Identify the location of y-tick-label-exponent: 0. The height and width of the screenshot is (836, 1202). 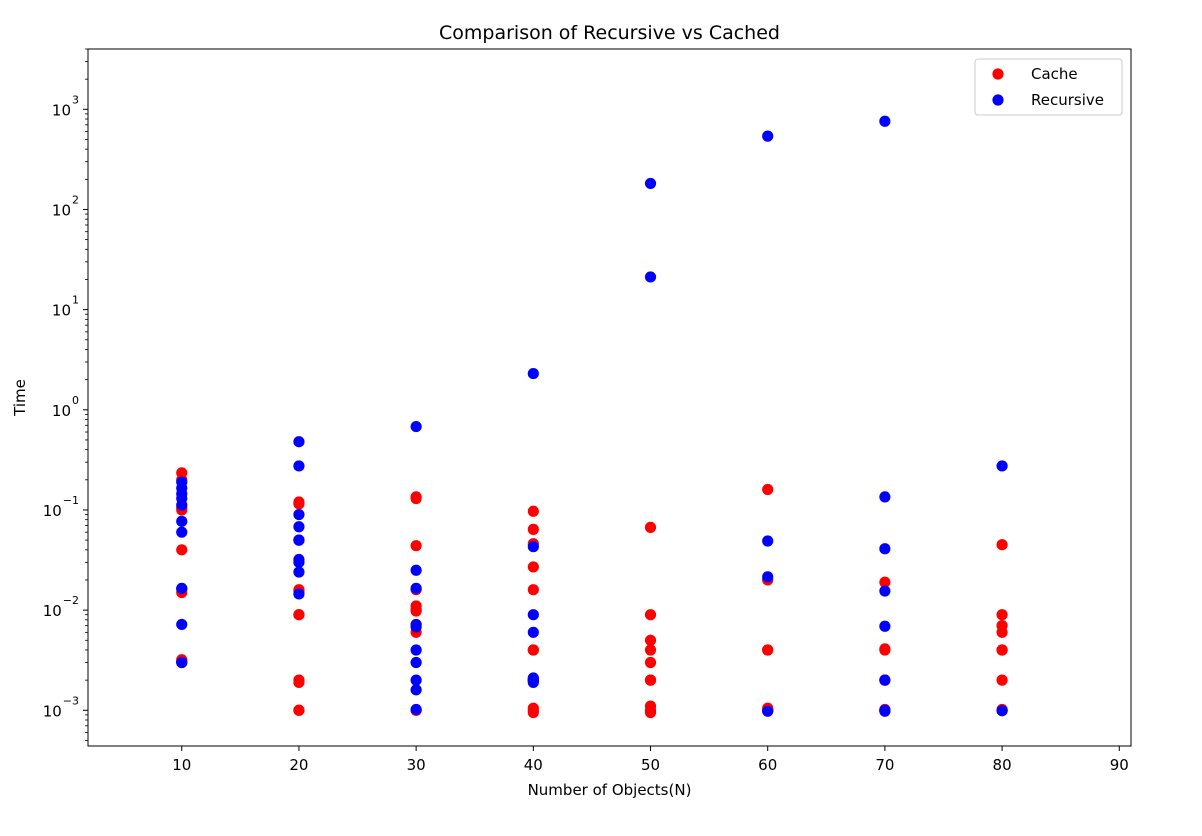
(75, 400).